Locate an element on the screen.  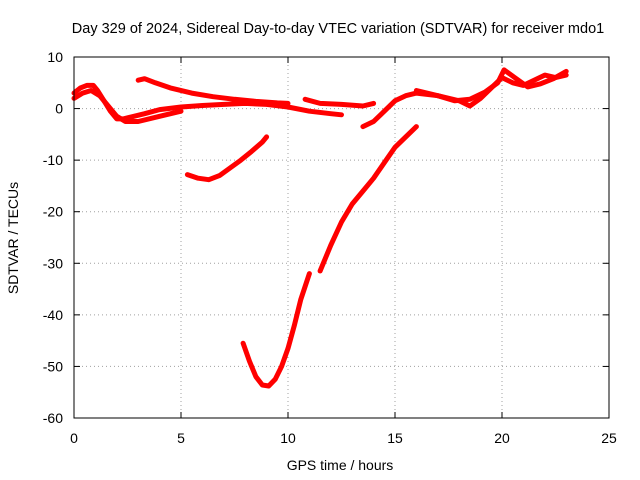
x-tick-label: 0 is located at coordinates (74, 438).